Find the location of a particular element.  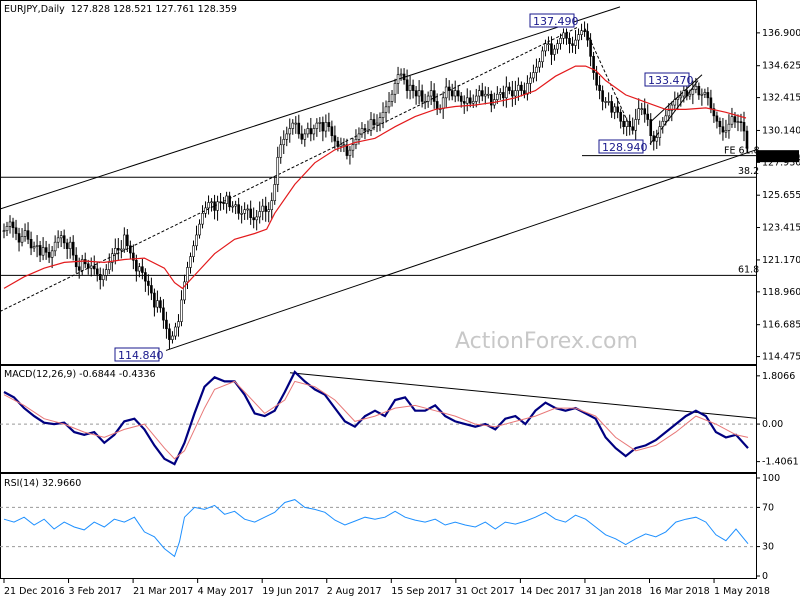

rsi-layer is located at coordinates (378, 528).